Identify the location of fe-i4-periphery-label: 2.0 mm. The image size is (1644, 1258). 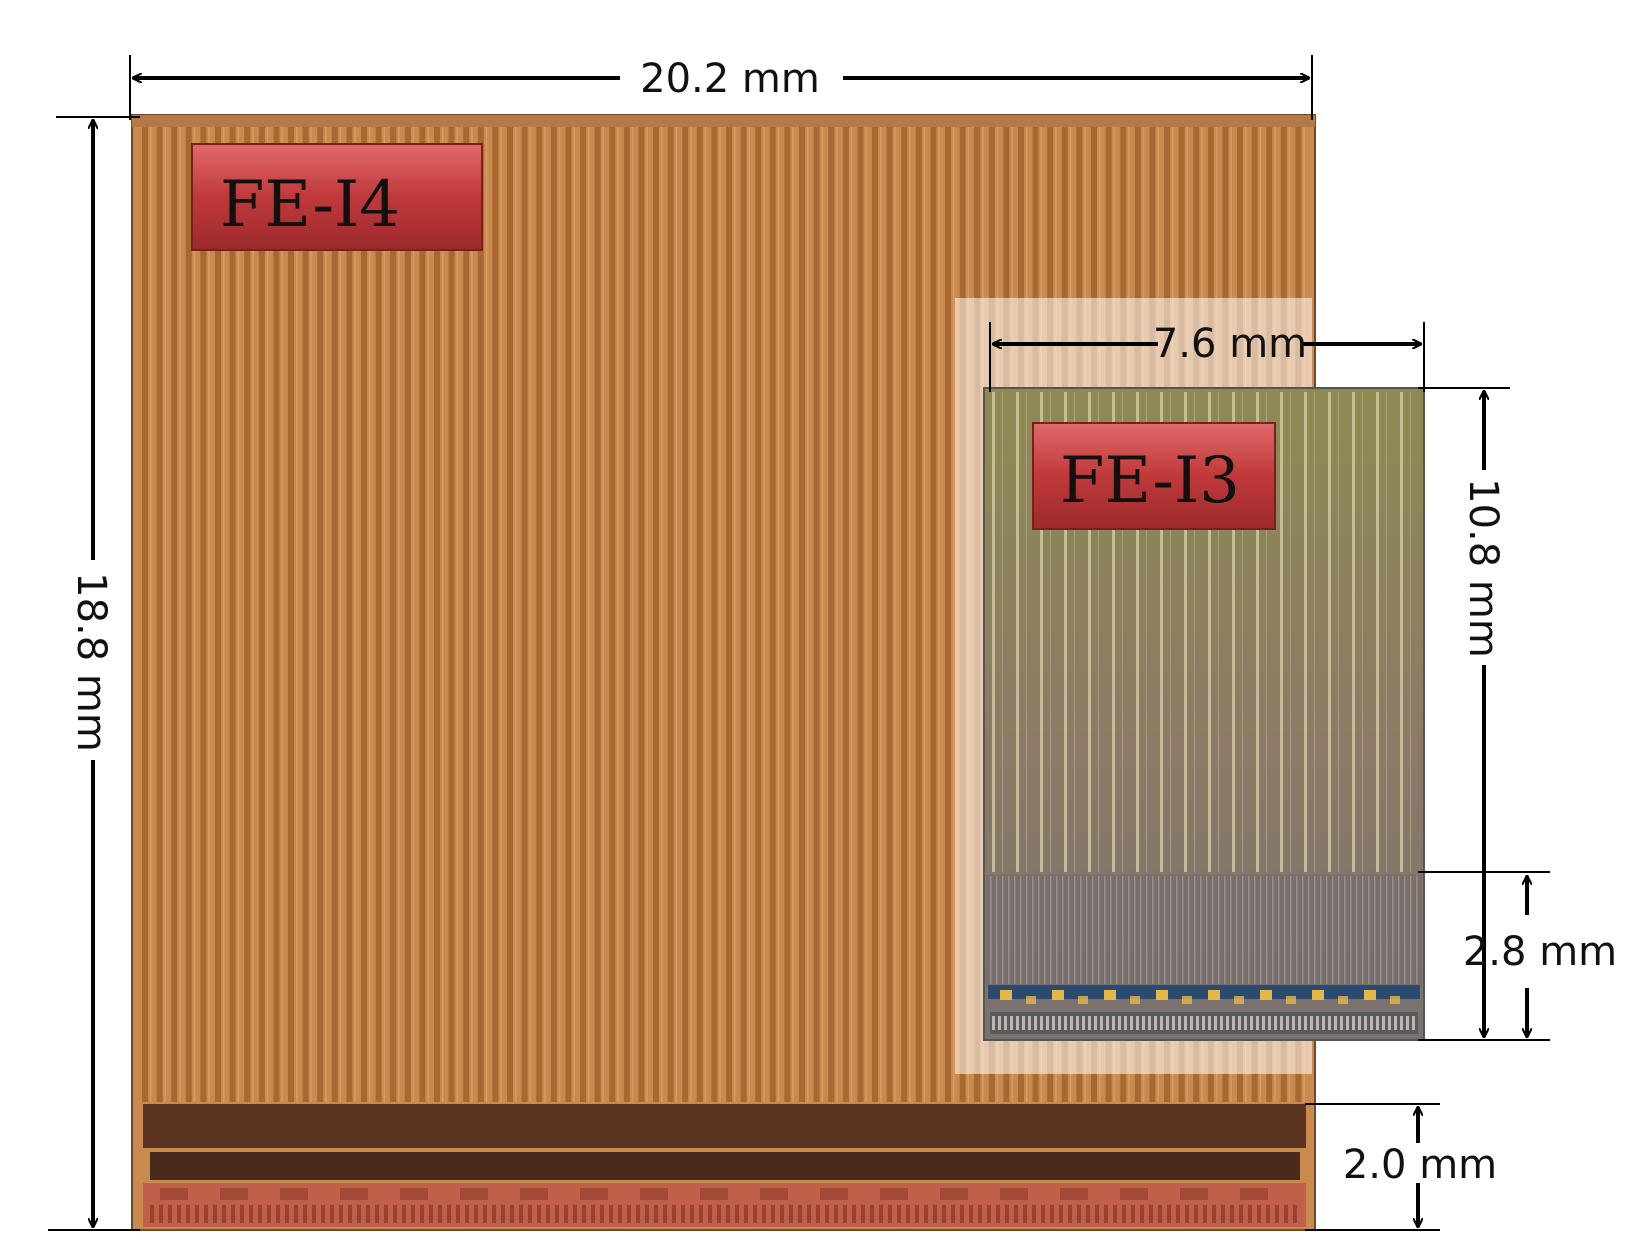
(1420, 1165).